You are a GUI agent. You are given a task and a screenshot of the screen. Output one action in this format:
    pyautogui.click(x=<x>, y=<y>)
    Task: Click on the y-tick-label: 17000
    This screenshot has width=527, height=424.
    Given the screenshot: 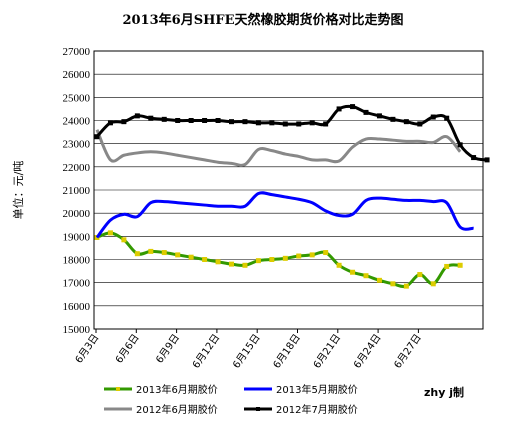 What is the action you would take?
    pyautogui.click(x=77, y=284)
    